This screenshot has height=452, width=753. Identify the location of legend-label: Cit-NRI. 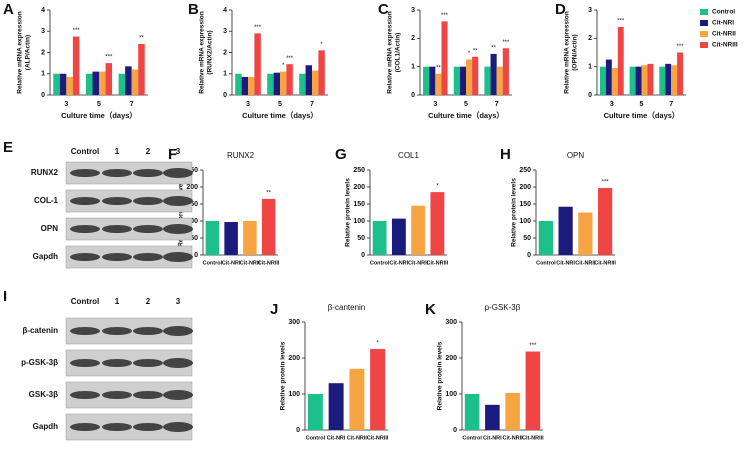
(723, 23).